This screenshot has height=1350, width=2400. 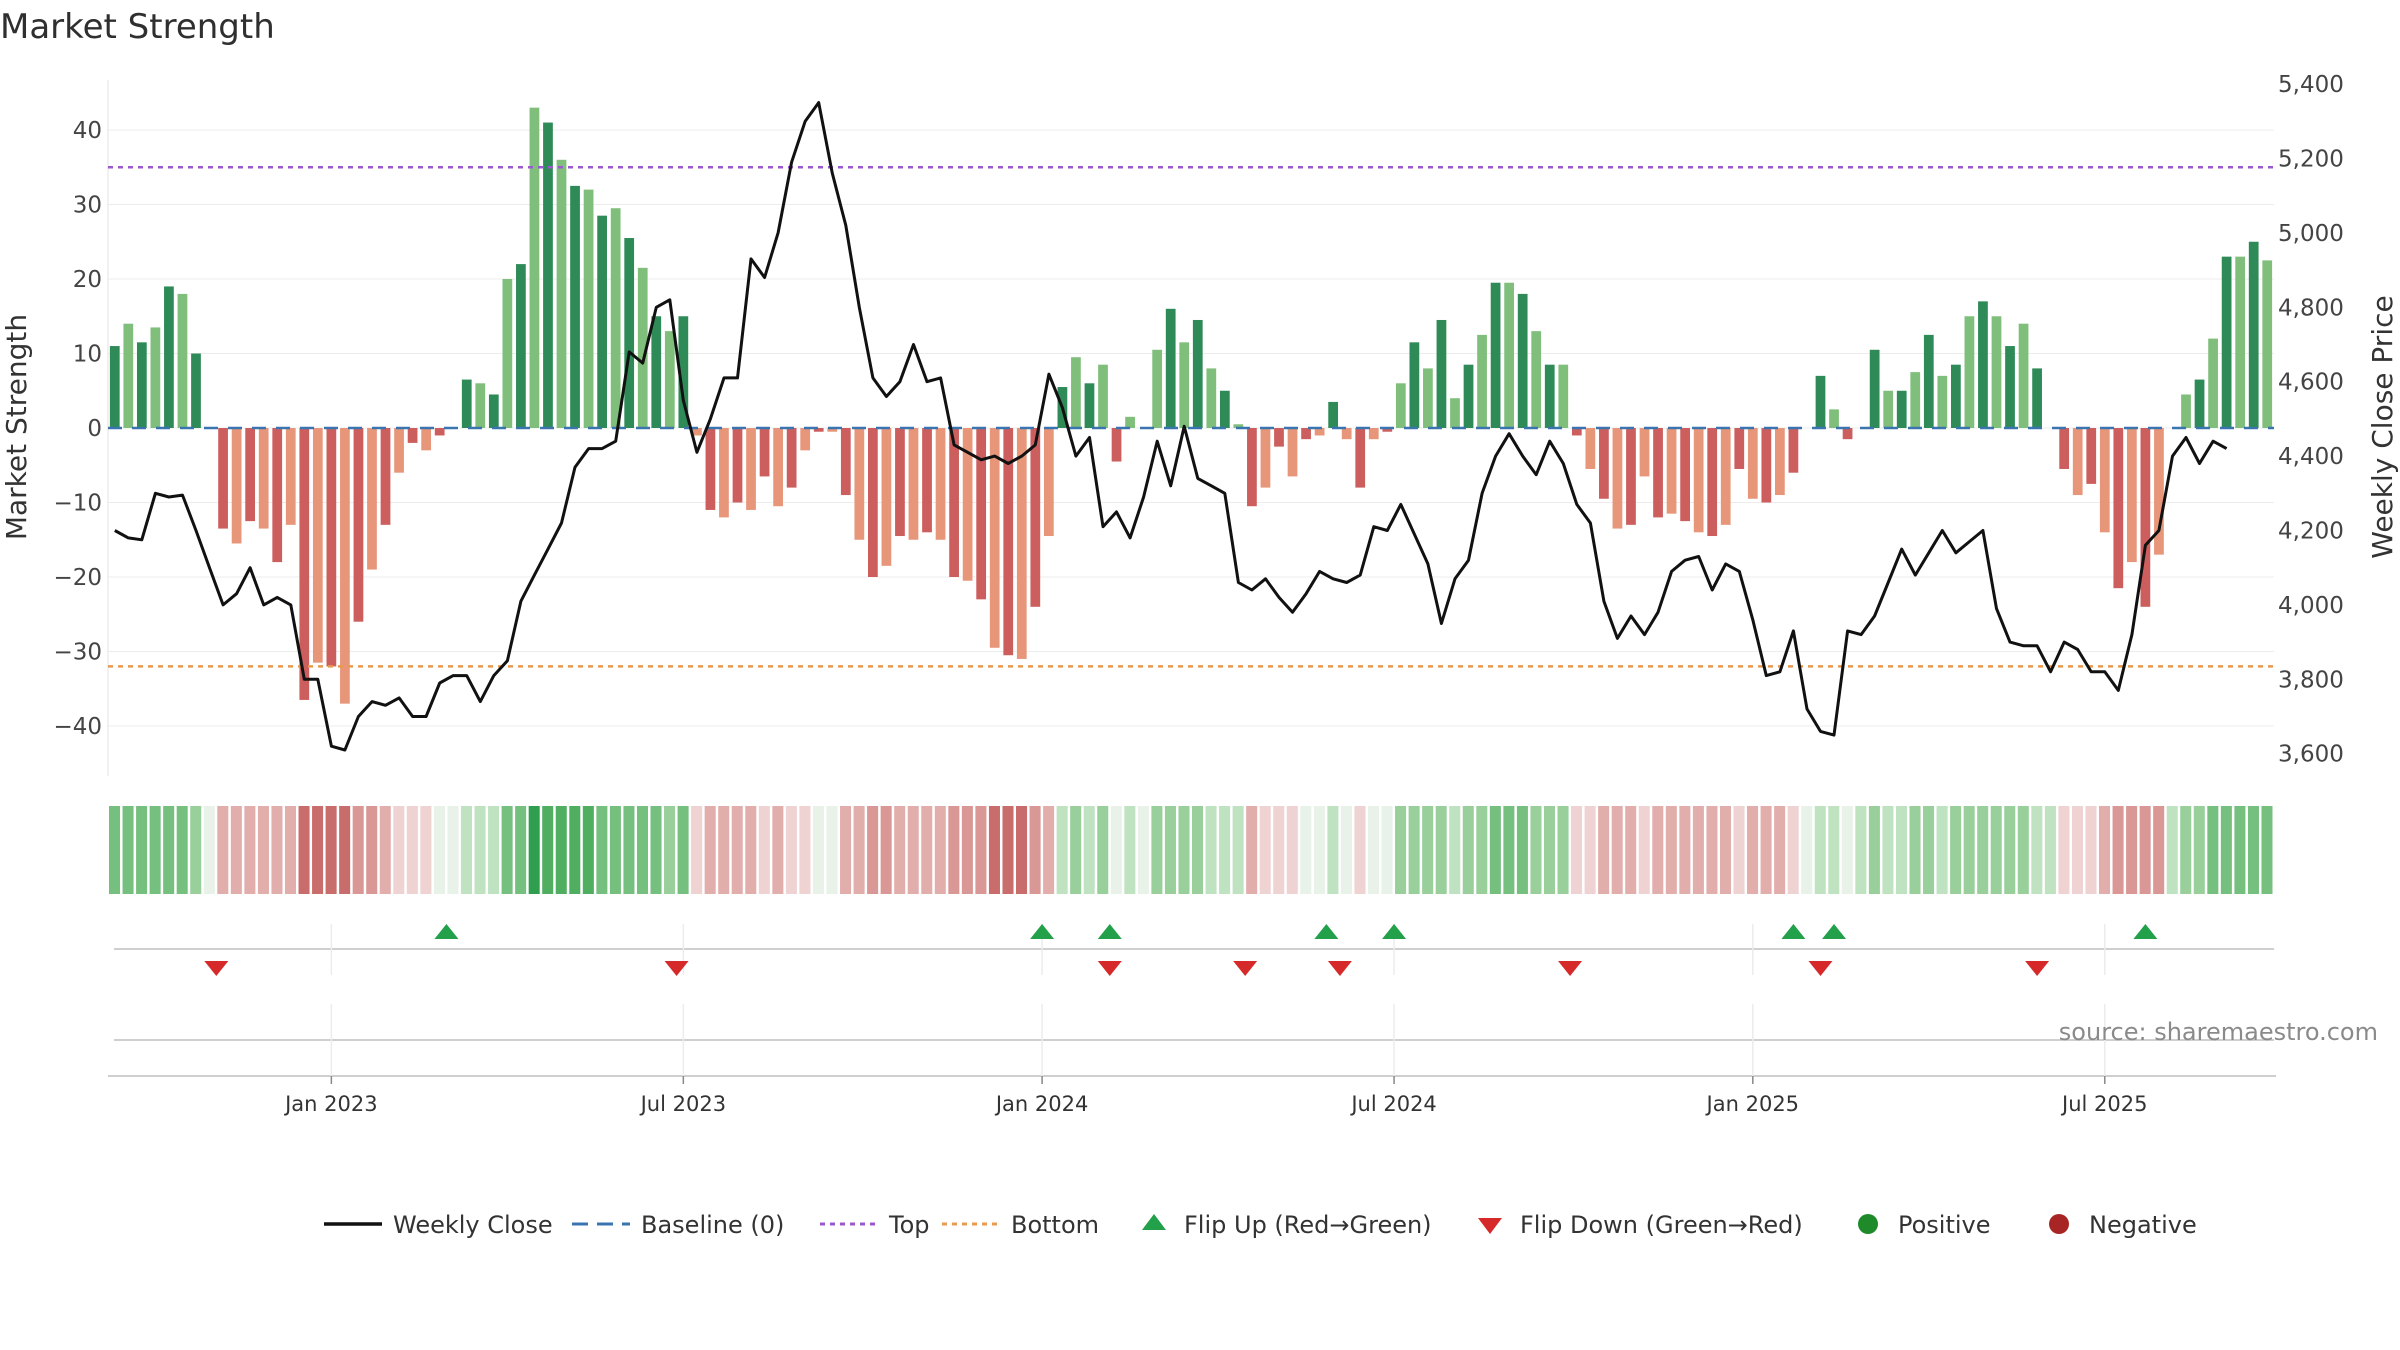 I want to click on y-tick-label: 20, so click(x=87, y=280).